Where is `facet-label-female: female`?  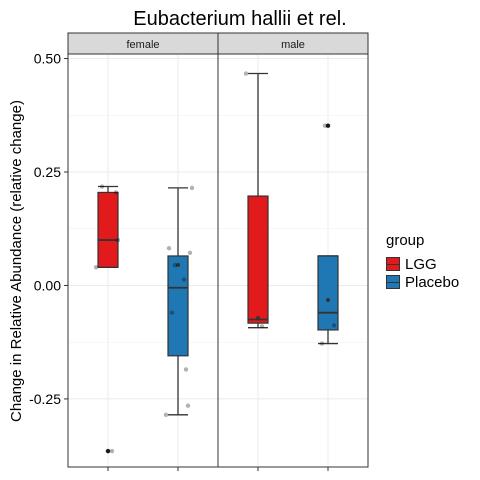
facet-label-female: female is located at coordinates (142, 45).